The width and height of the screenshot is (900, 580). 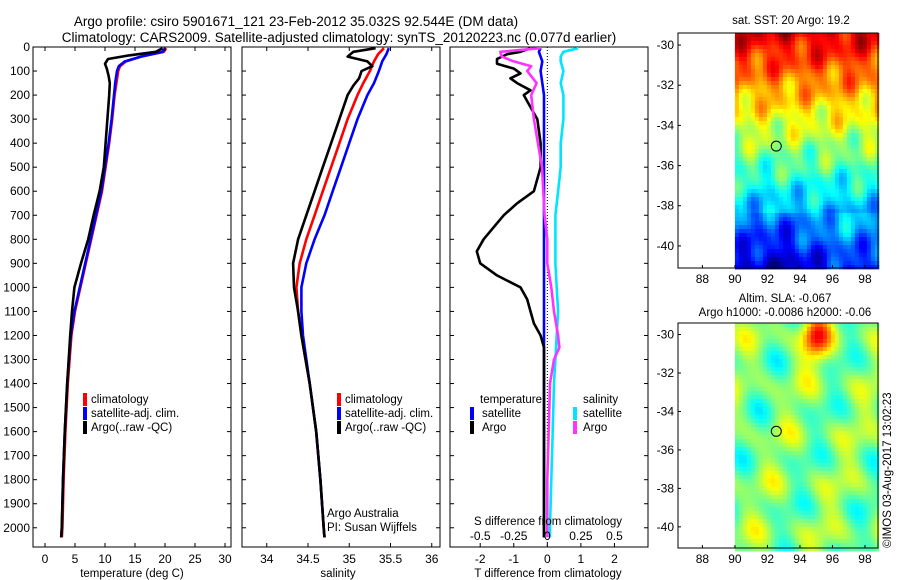 I want to click on x-tick-label: 10, so click(x=105, y=559).